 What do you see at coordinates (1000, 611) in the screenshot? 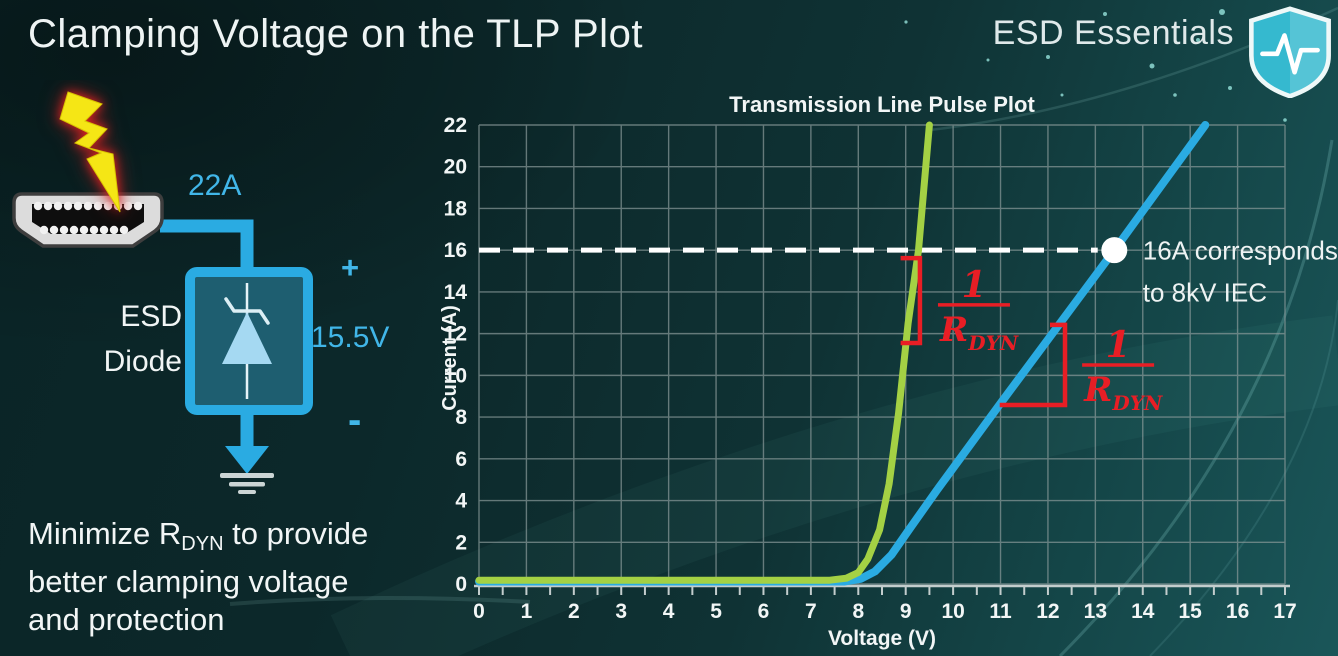
I see `svg-text: 11` at bounding box center [1000, 611].